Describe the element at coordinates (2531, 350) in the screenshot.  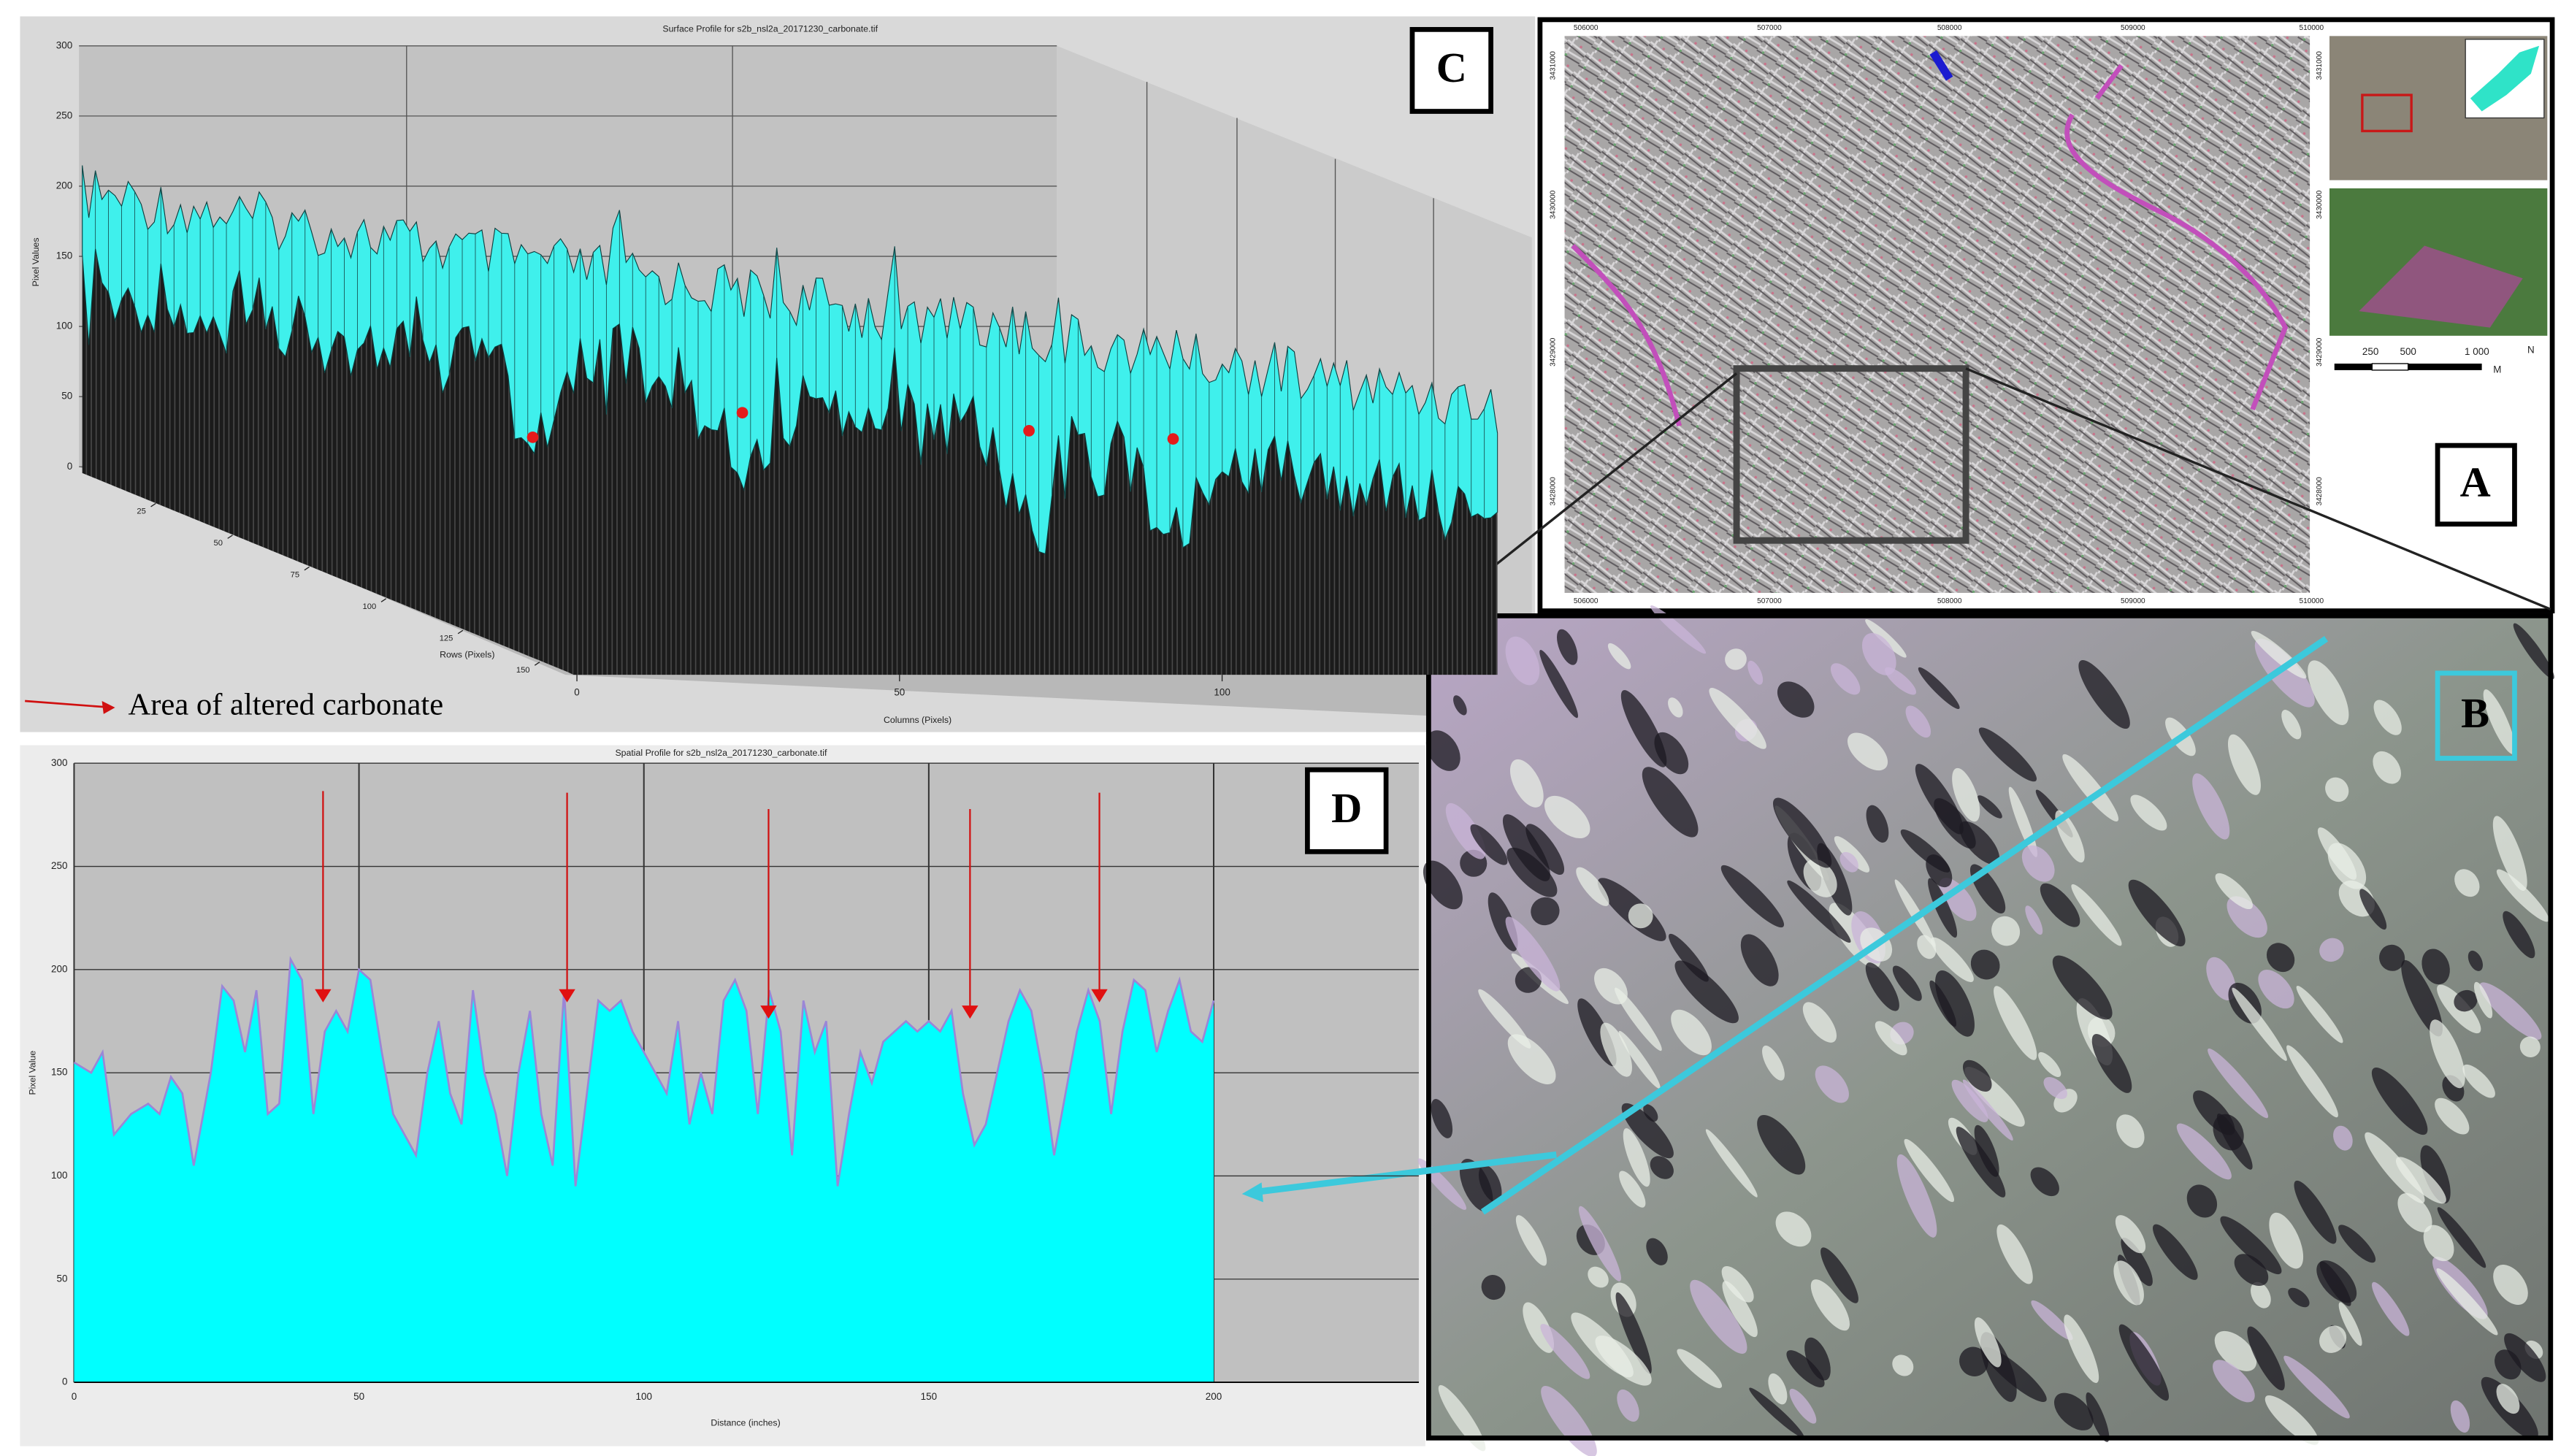
I see `north-arrow: N` at that location.